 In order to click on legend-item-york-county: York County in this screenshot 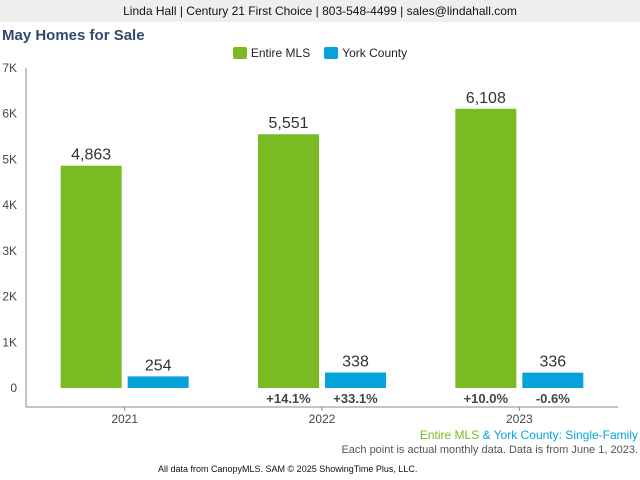, I will do `click(365, 53)`.